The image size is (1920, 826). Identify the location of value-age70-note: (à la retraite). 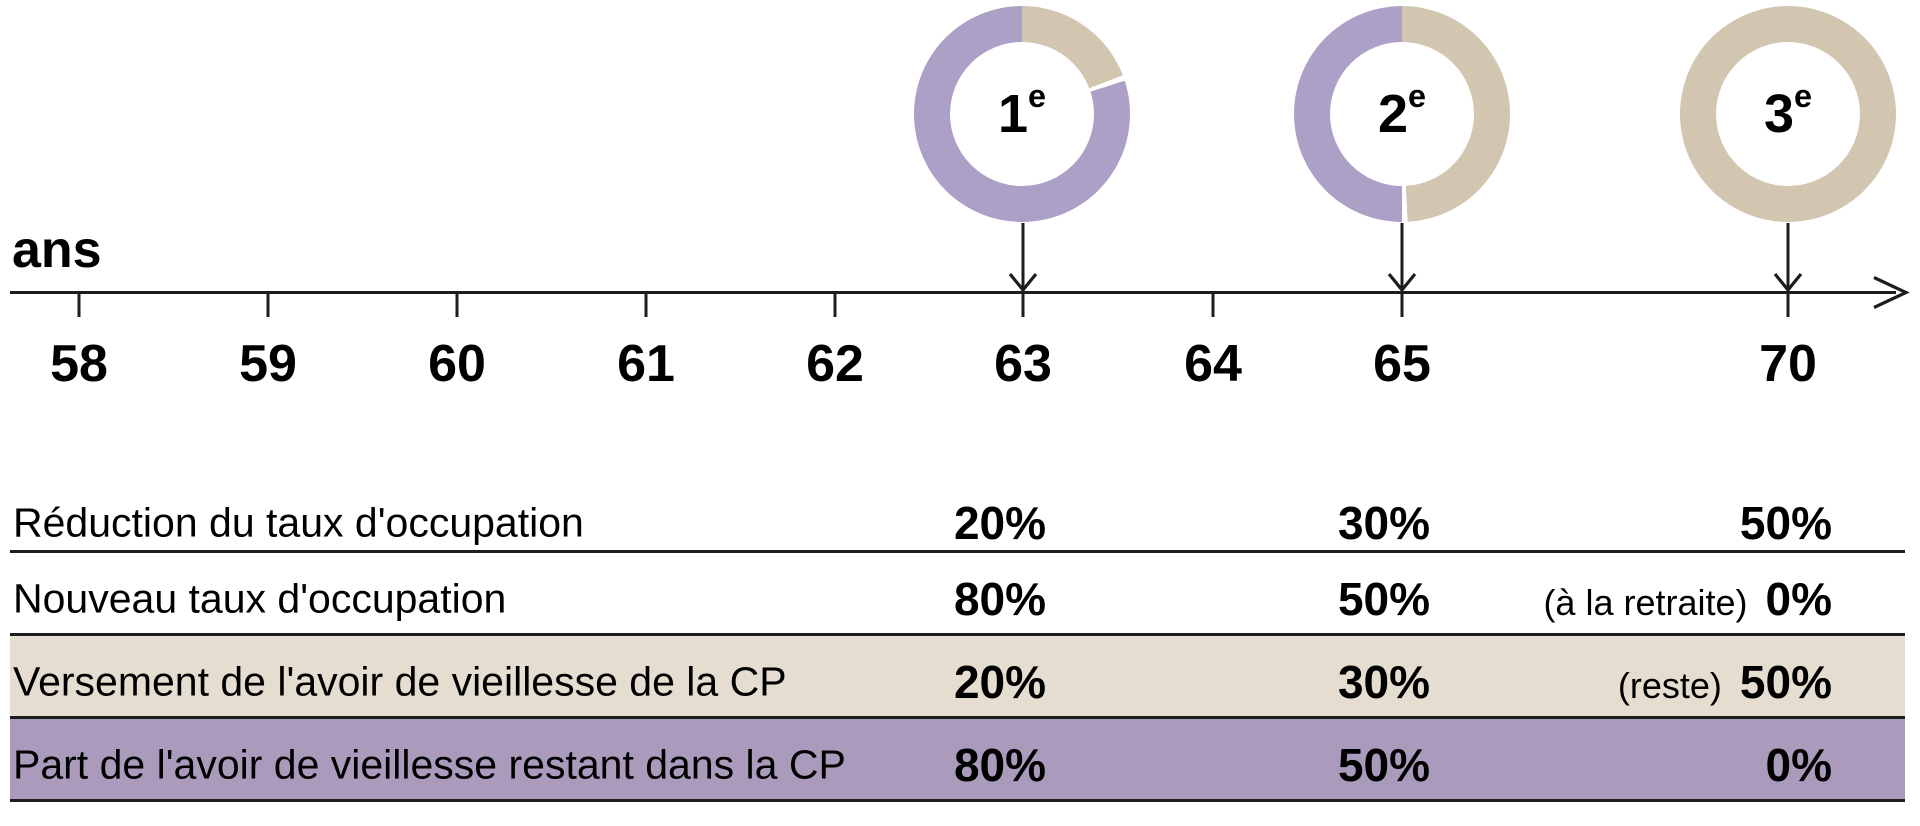
(1645, 602).